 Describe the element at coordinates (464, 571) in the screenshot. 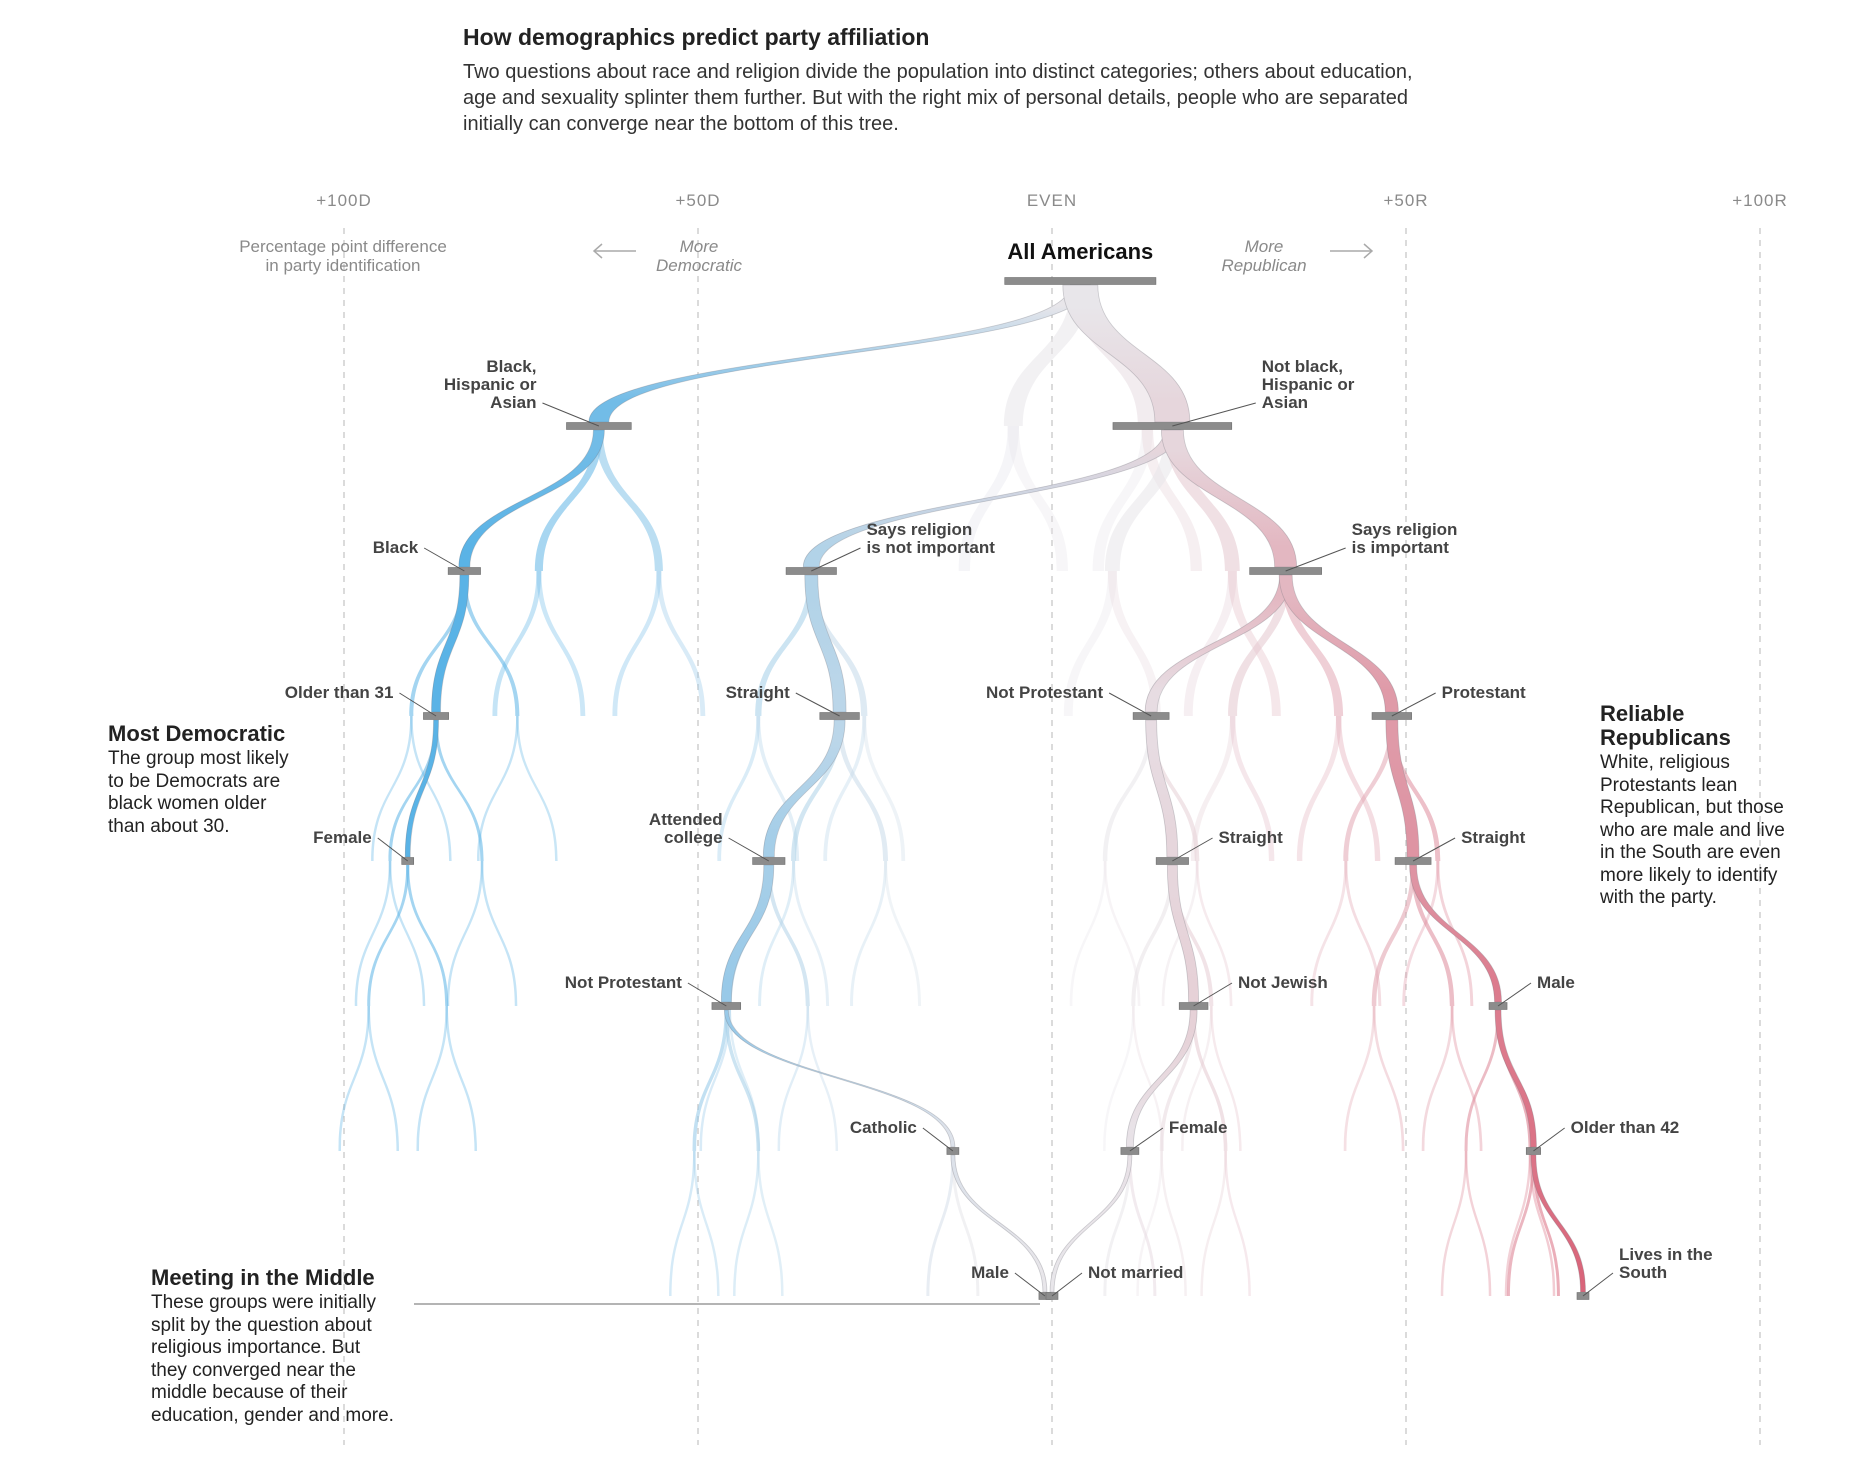

I see `node-bar-black` at that location.